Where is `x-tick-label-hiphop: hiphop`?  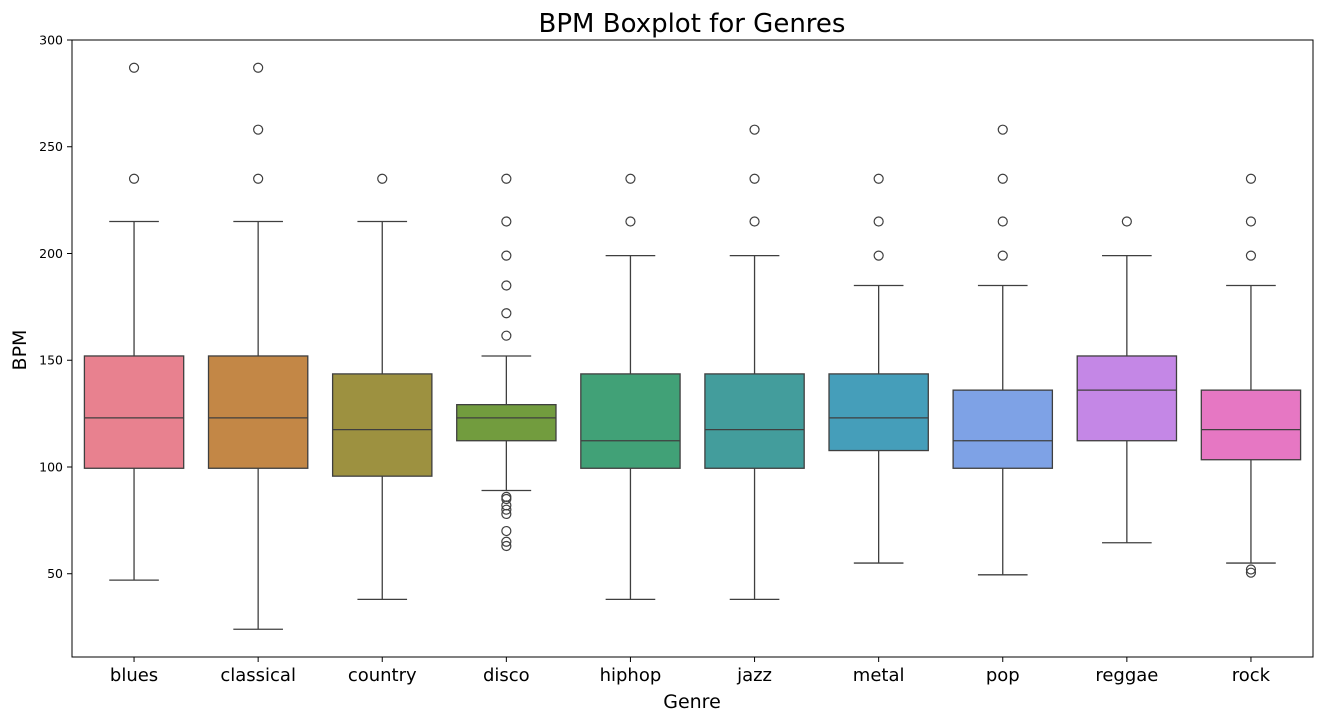 x-tick-label-hiphop: hiphop is located at coordinates (631, 675).